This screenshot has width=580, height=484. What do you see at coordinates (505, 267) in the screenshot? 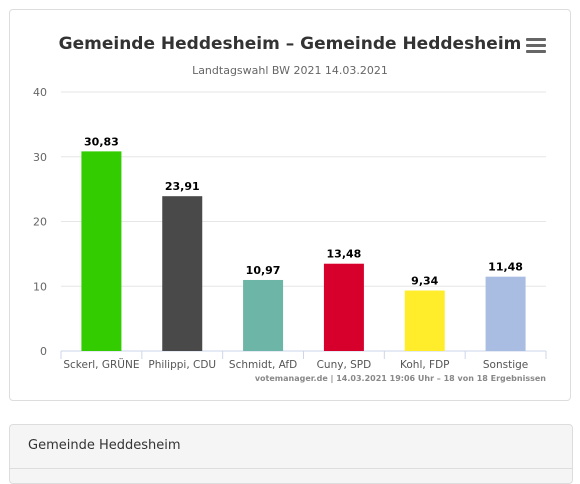
I see `data-label: 11,48` at bounding box center [505, 267].